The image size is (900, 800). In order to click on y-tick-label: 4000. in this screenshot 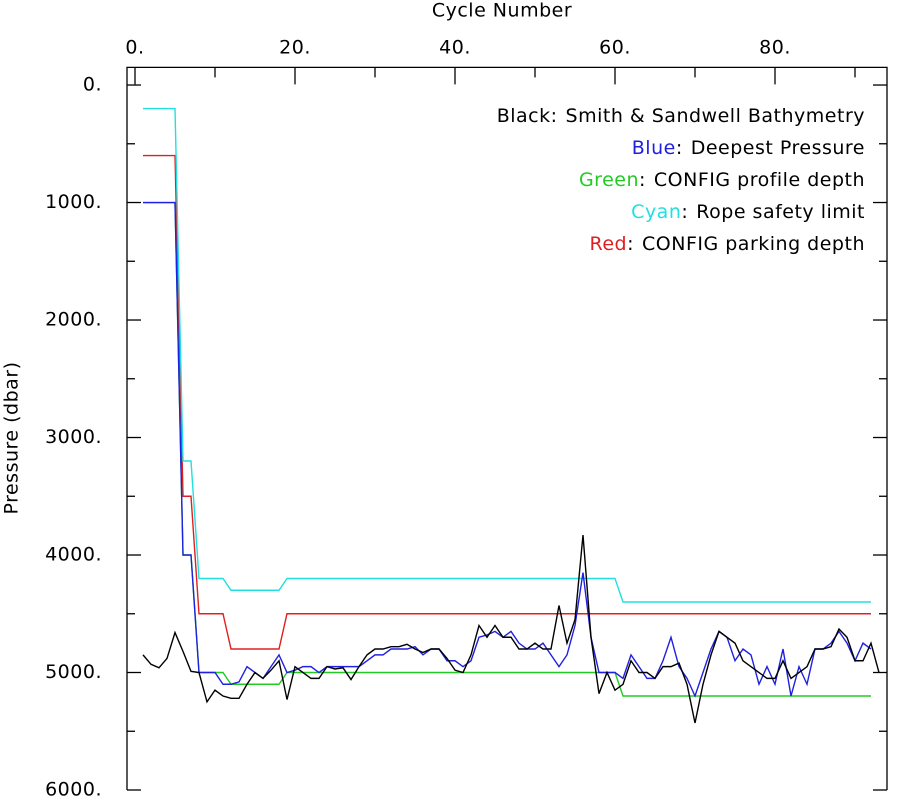, I will do `click(73, 555)`.